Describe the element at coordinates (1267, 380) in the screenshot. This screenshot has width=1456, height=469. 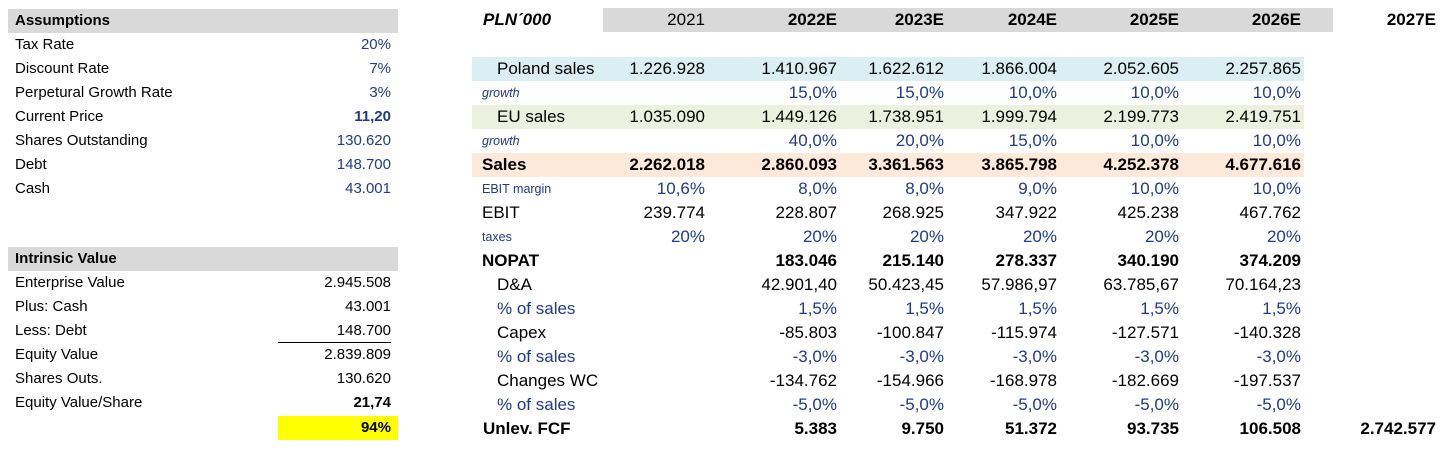
I see `table-cell: -197.537` at that location.